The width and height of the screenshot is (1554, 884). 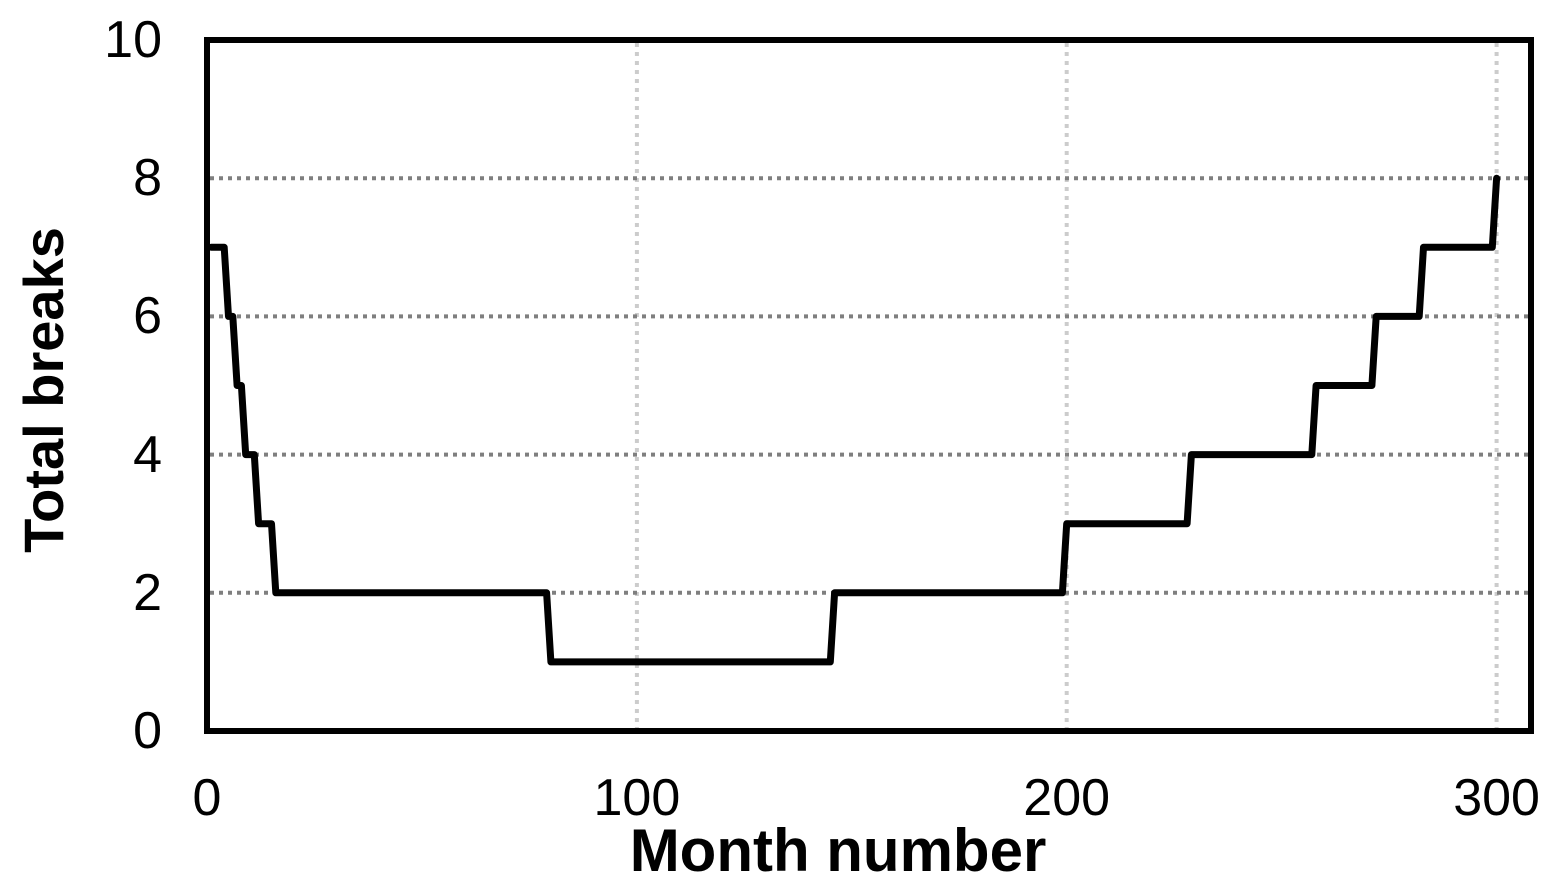 What do you see at coordinates (147, 454) in the screenshot?
I see `y-tick-label-4: 4` at bounding box center [147, 454].